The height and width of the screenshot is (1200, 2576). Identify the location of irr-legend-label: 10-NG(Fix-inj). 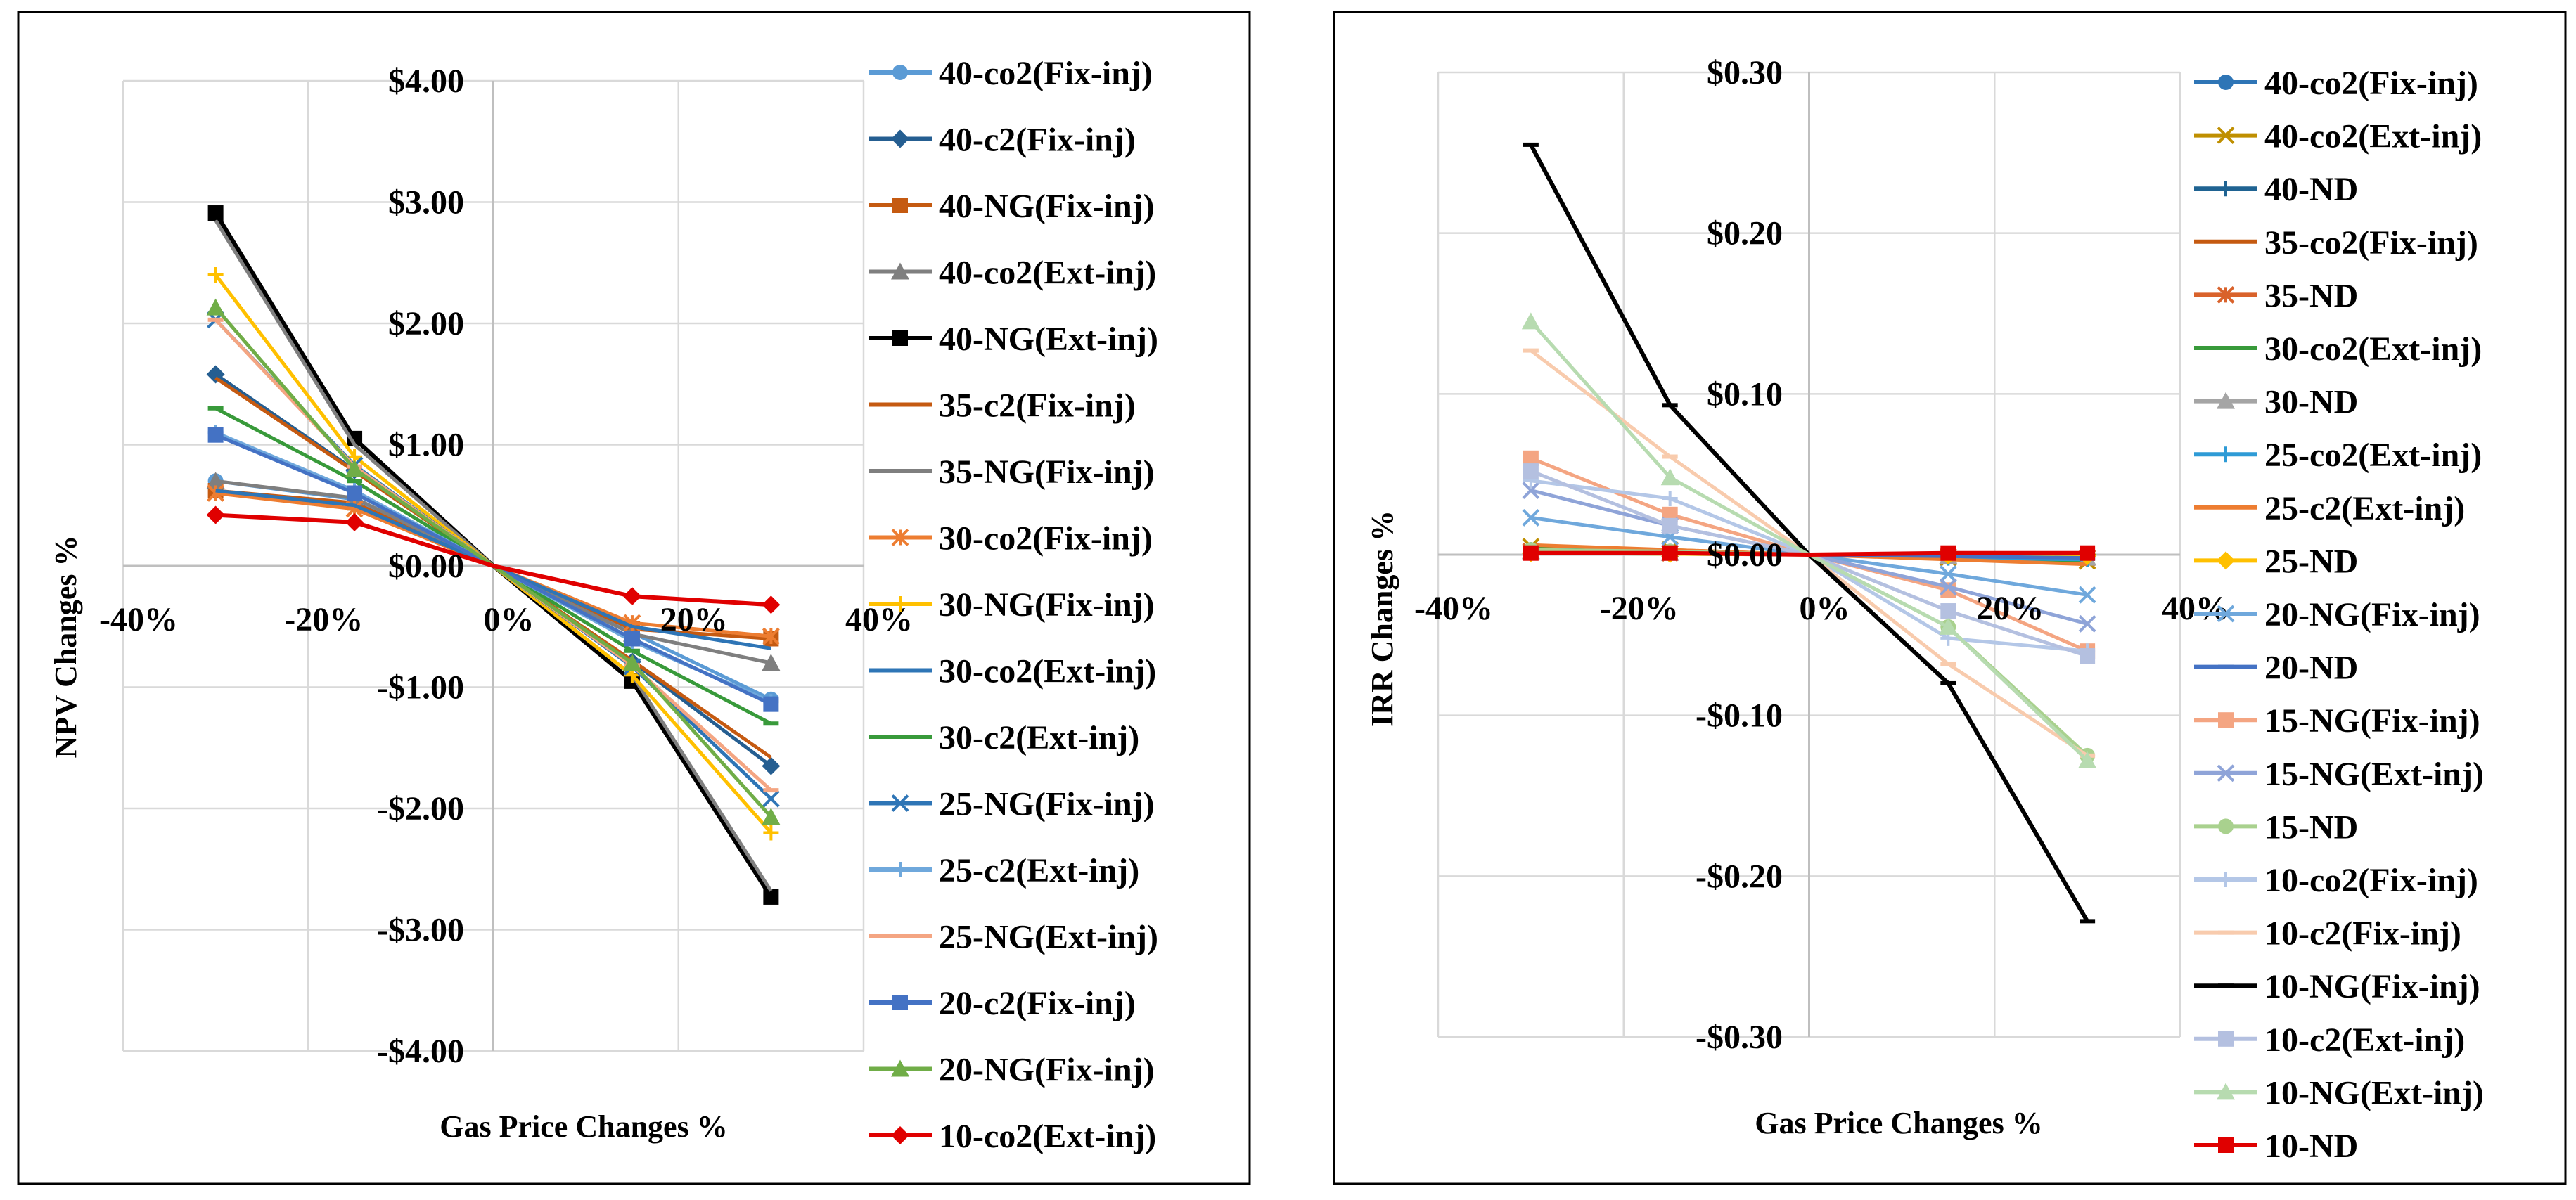
(2372, 987).